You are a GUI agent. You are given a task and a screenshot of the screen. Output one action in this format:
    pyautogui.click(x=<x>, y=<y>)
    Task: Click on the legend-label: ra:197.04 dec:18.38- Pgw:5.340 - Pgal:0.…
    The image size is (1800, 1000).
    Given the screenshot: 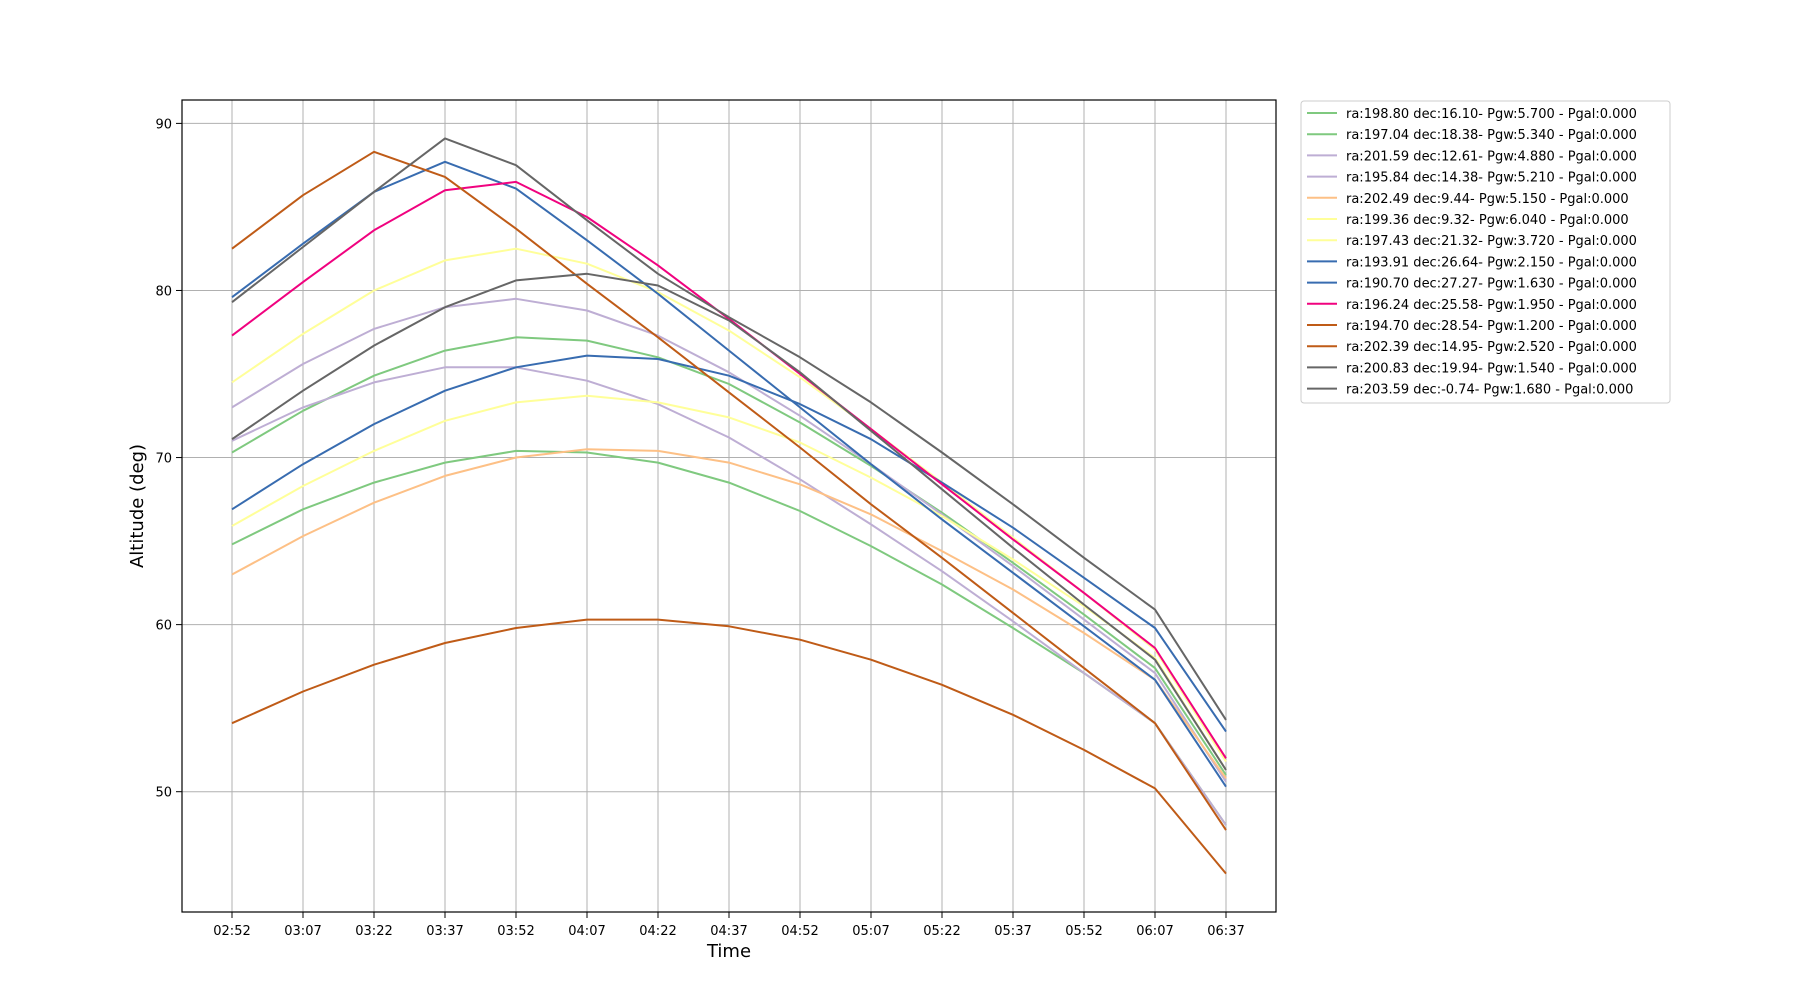 What is the action you would take?
    pyautogui.click(x=1491, y=135)
    